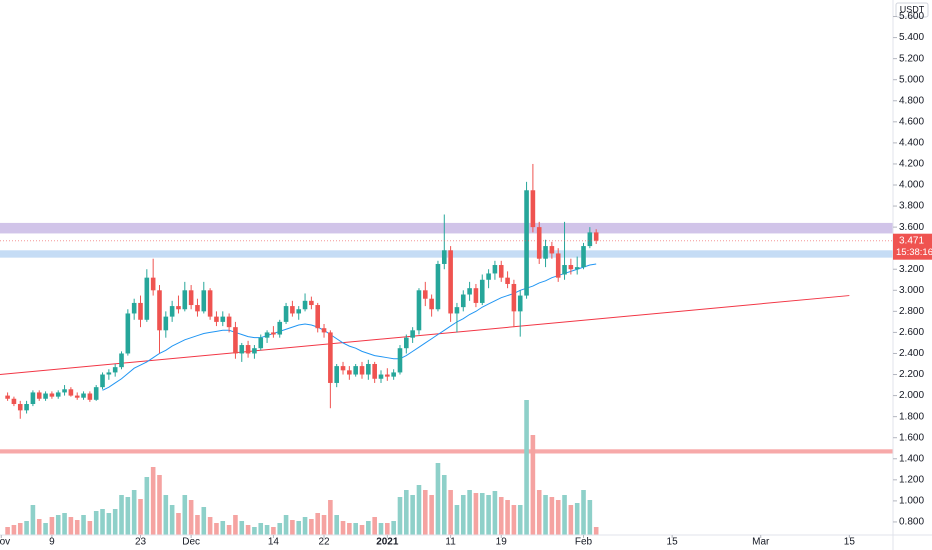 This screenshot has height=550, width=932. What do you see at coordinates (5, 542) in the screenshot?
I see `x-tick-label: Nov` at bounding box center [5, 542].